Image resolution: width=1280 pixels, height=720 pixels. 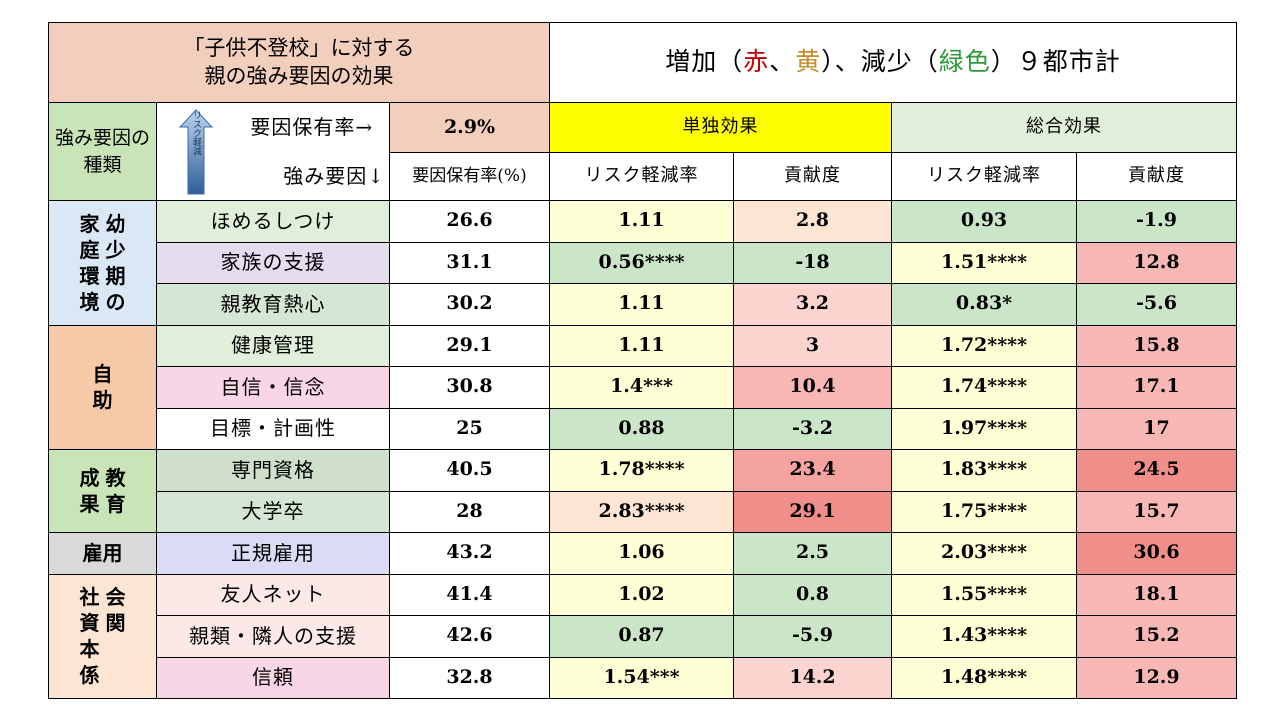 I want to click on holding-rate-value: 2.9%, so click(x=469, y=126).